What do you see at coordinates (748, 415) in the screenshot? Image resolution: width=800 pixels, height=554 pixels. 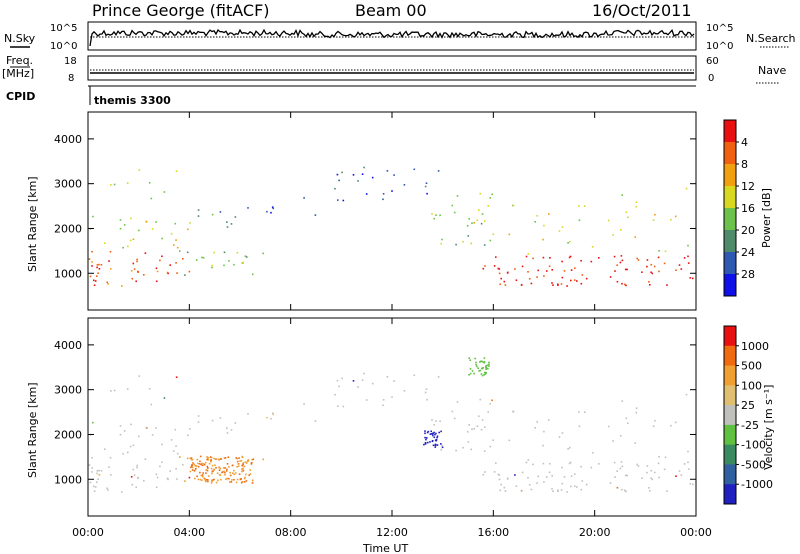 I see `velocity-colorbar: 1000 500 100 25 -25 -100 -500 -1000` at bounding box center [748, 415].